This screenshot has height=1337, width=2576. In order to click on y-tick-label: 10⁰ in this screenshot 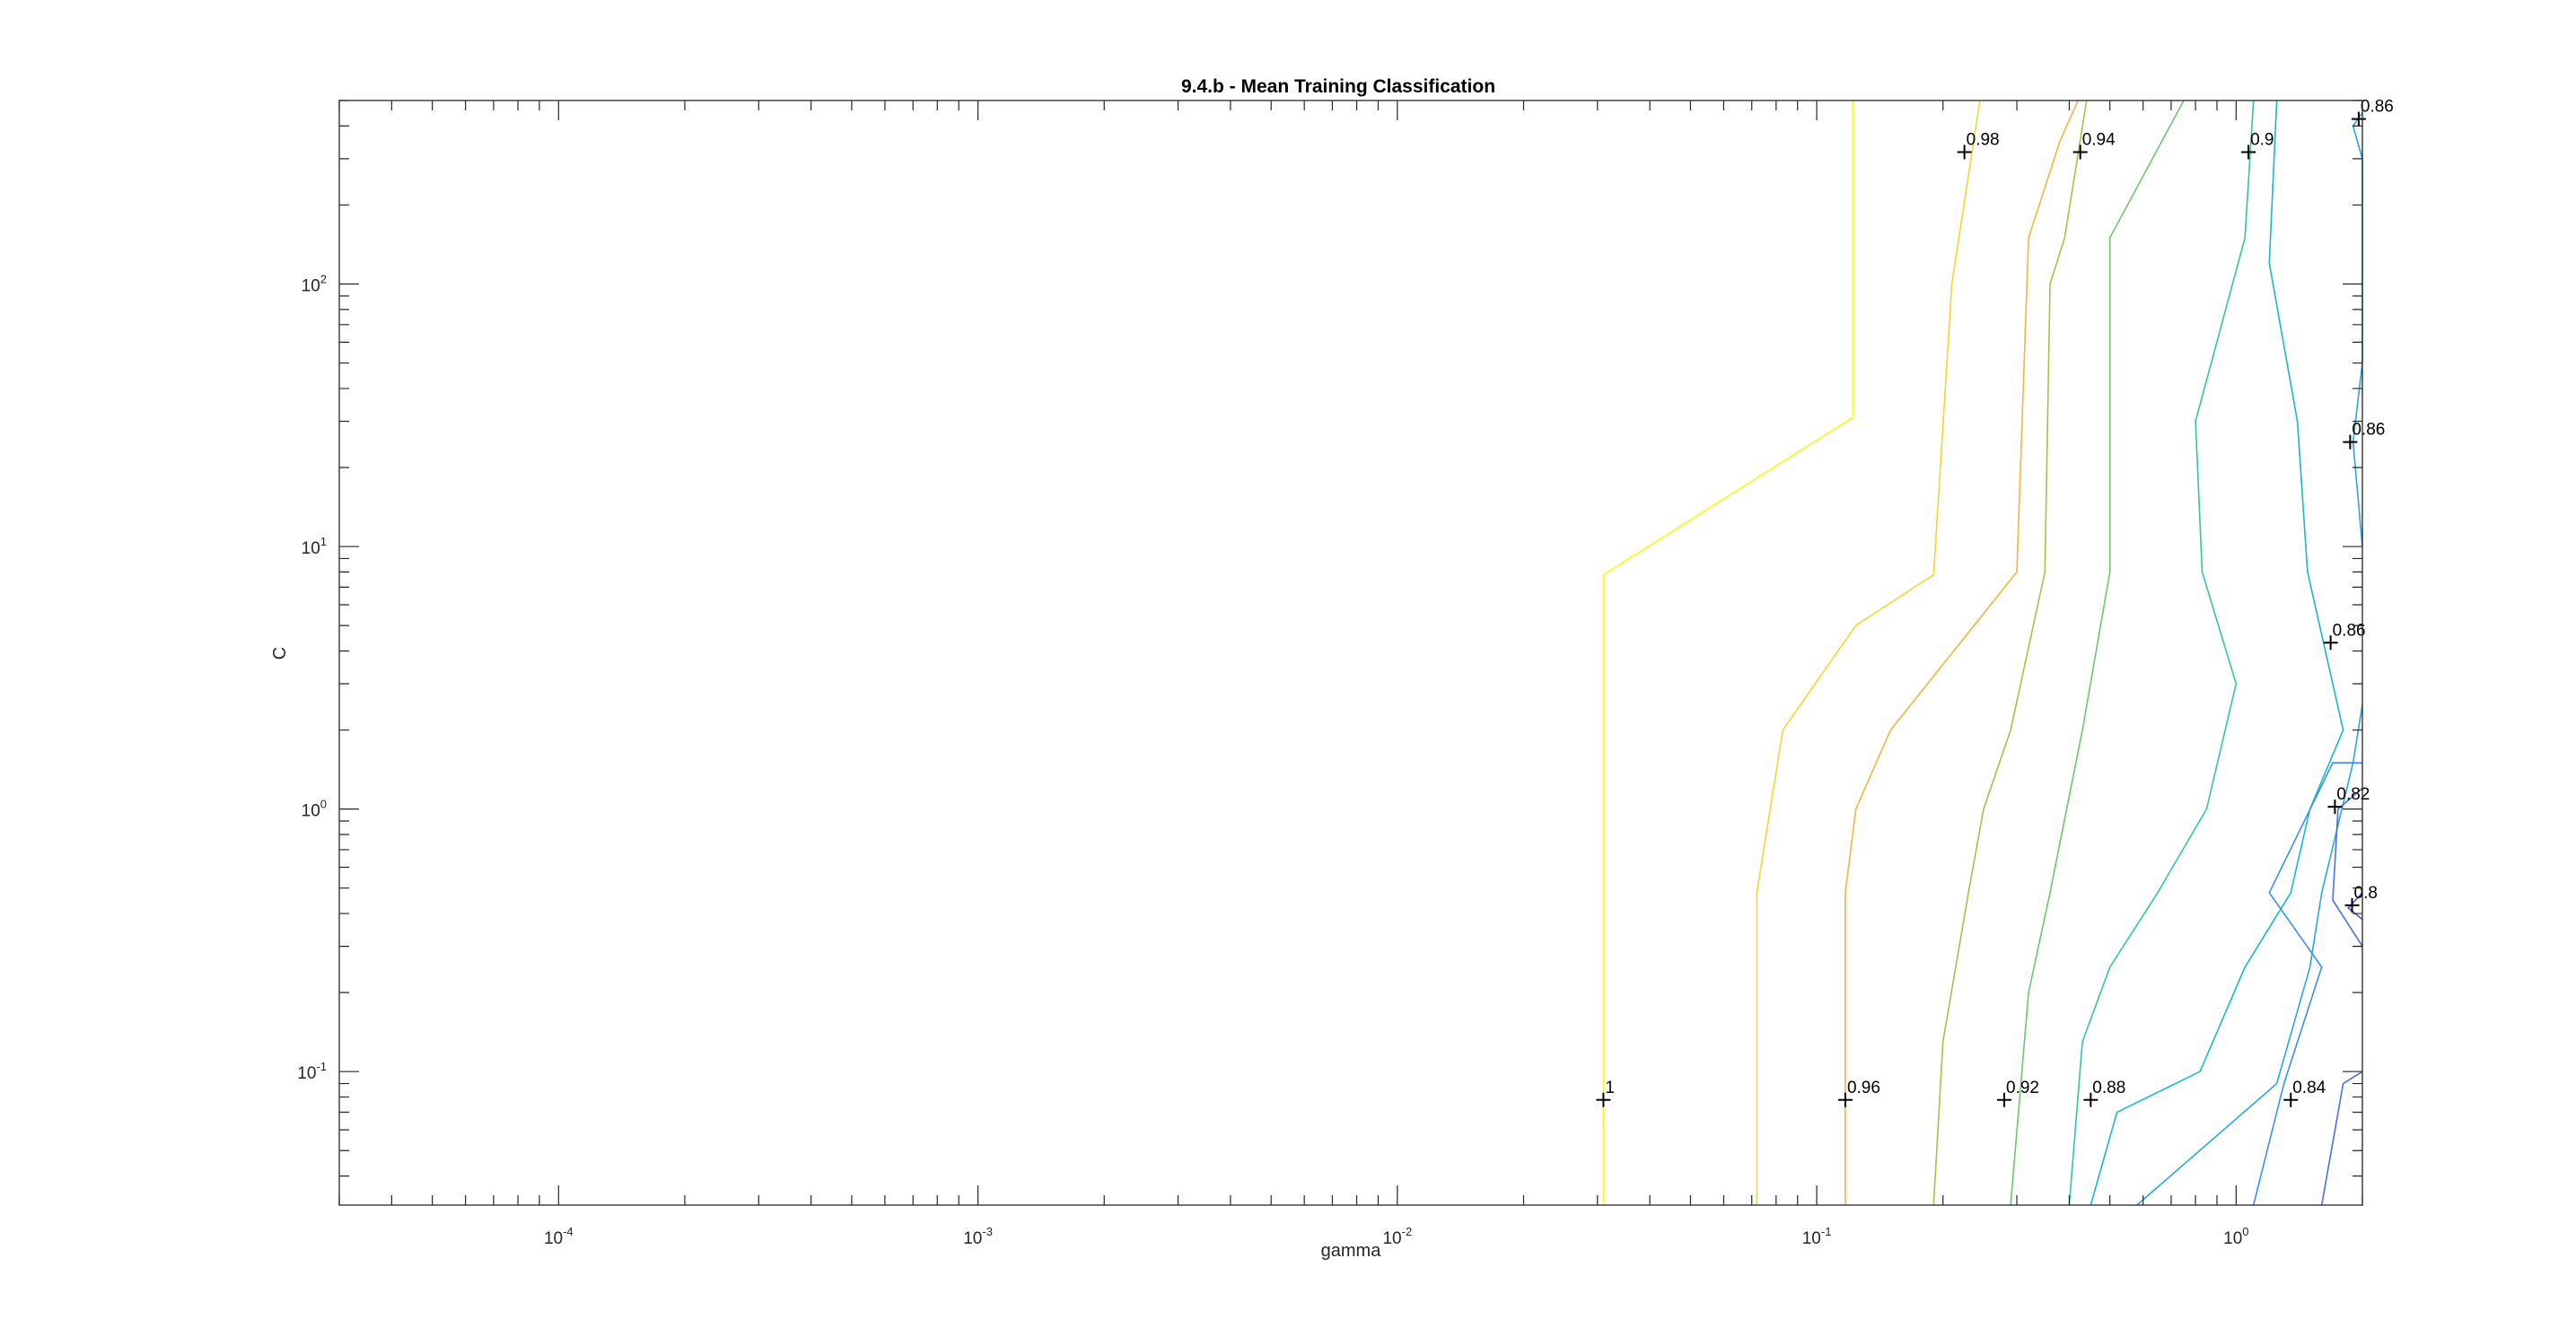, I will do `click(314, 809)`.